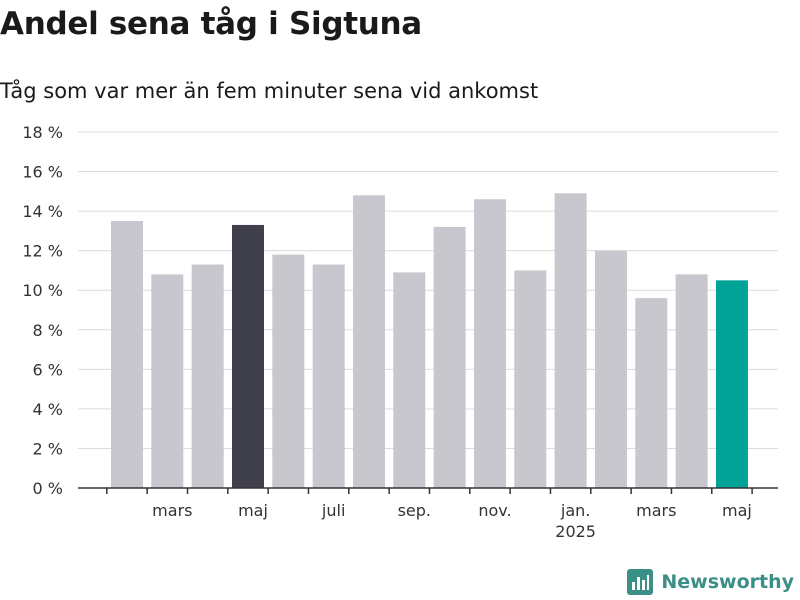 This screenshot has width=800, height=600. I want to click on chart-title: Andel sena tåg i Sigtuna, so click(211, 24).